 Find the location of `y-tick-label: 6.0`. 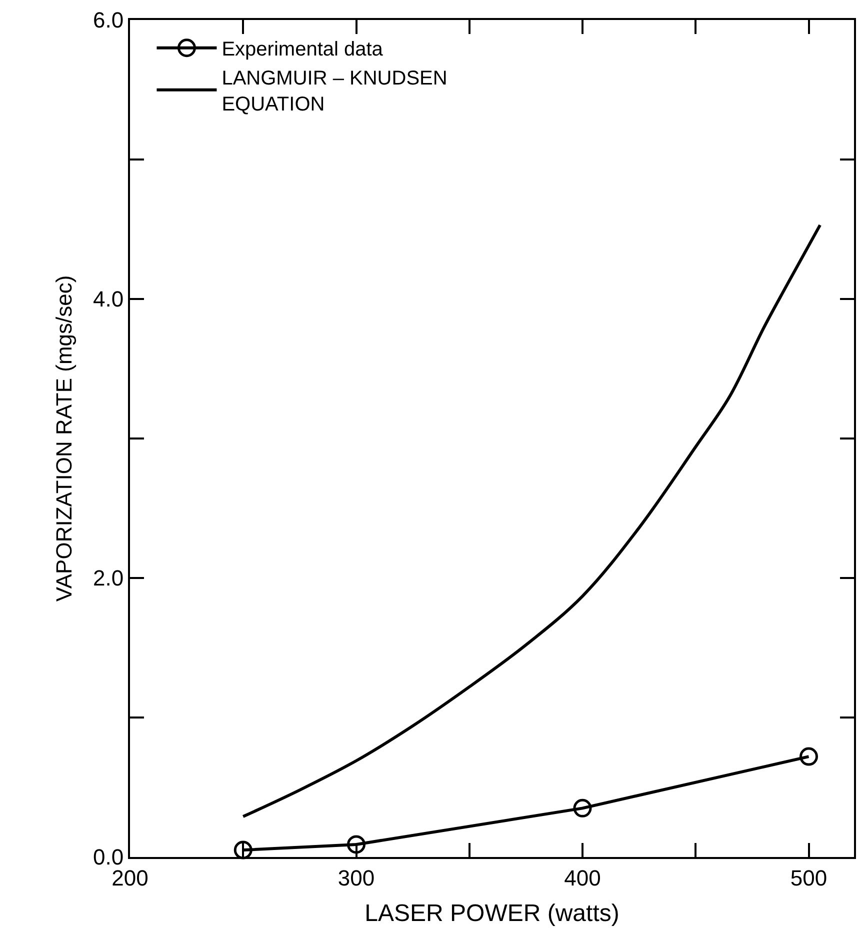

y-tick-label: 6.0 is located at coordinates (108, 20).